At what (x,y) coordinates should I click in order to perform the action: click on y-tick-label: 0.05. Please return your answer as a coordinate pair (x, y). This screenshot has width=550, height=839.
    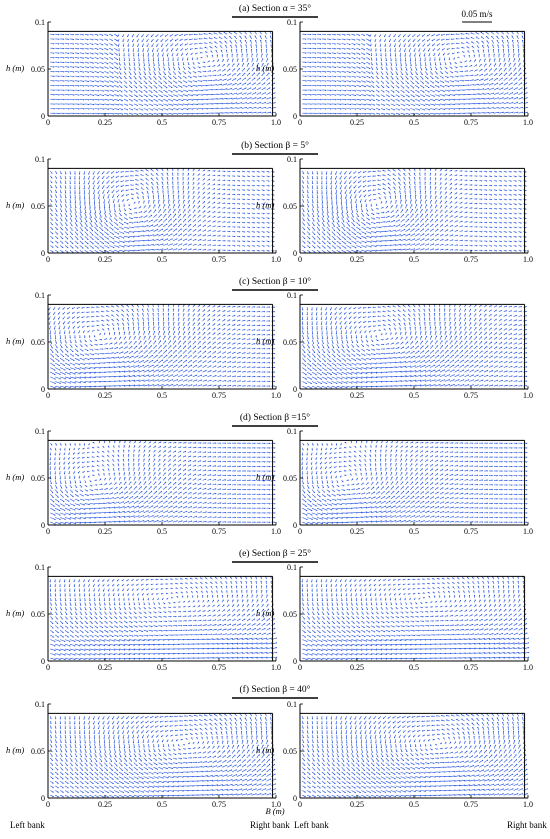
    Looking at the image, I should click on (38, 69).